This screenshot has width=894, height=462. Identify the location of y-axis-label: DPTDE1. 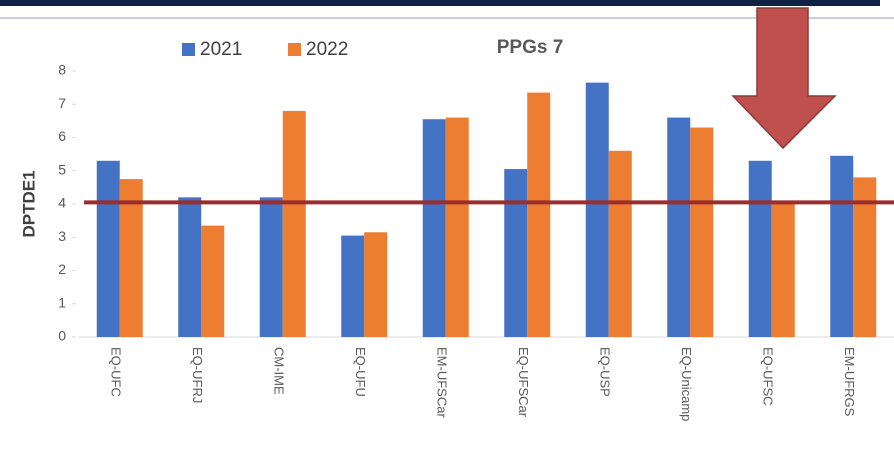
(28, 203).